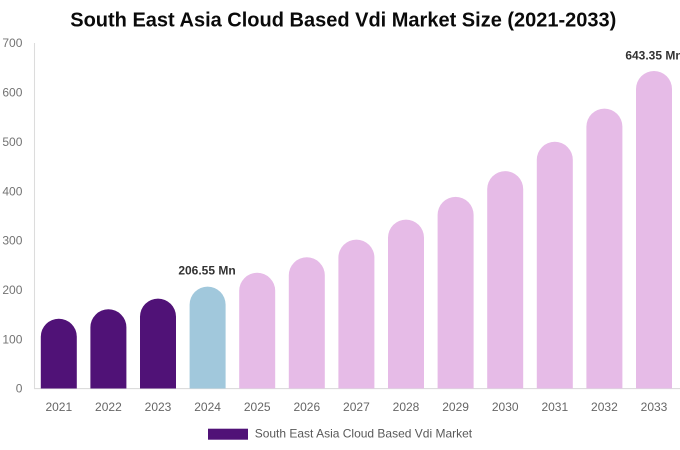 The image size is (680, 450). I want to click on svg-text: 700, so click(12, 43).